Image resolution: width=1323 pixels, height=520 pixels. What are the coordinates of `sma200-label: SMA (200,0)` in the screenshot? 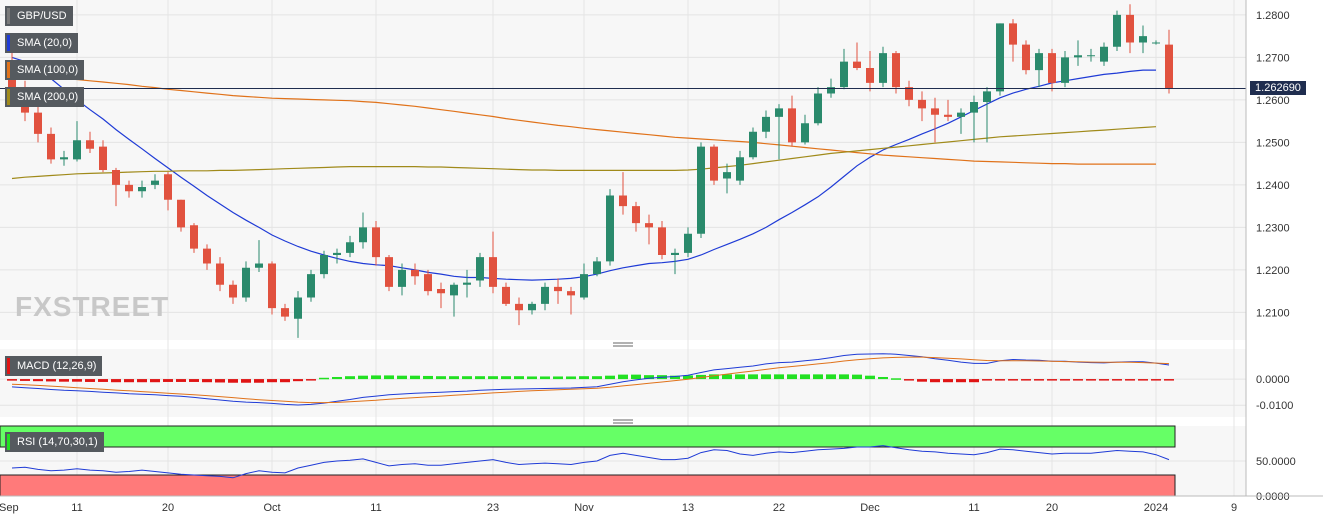 It's located at (45, 97).